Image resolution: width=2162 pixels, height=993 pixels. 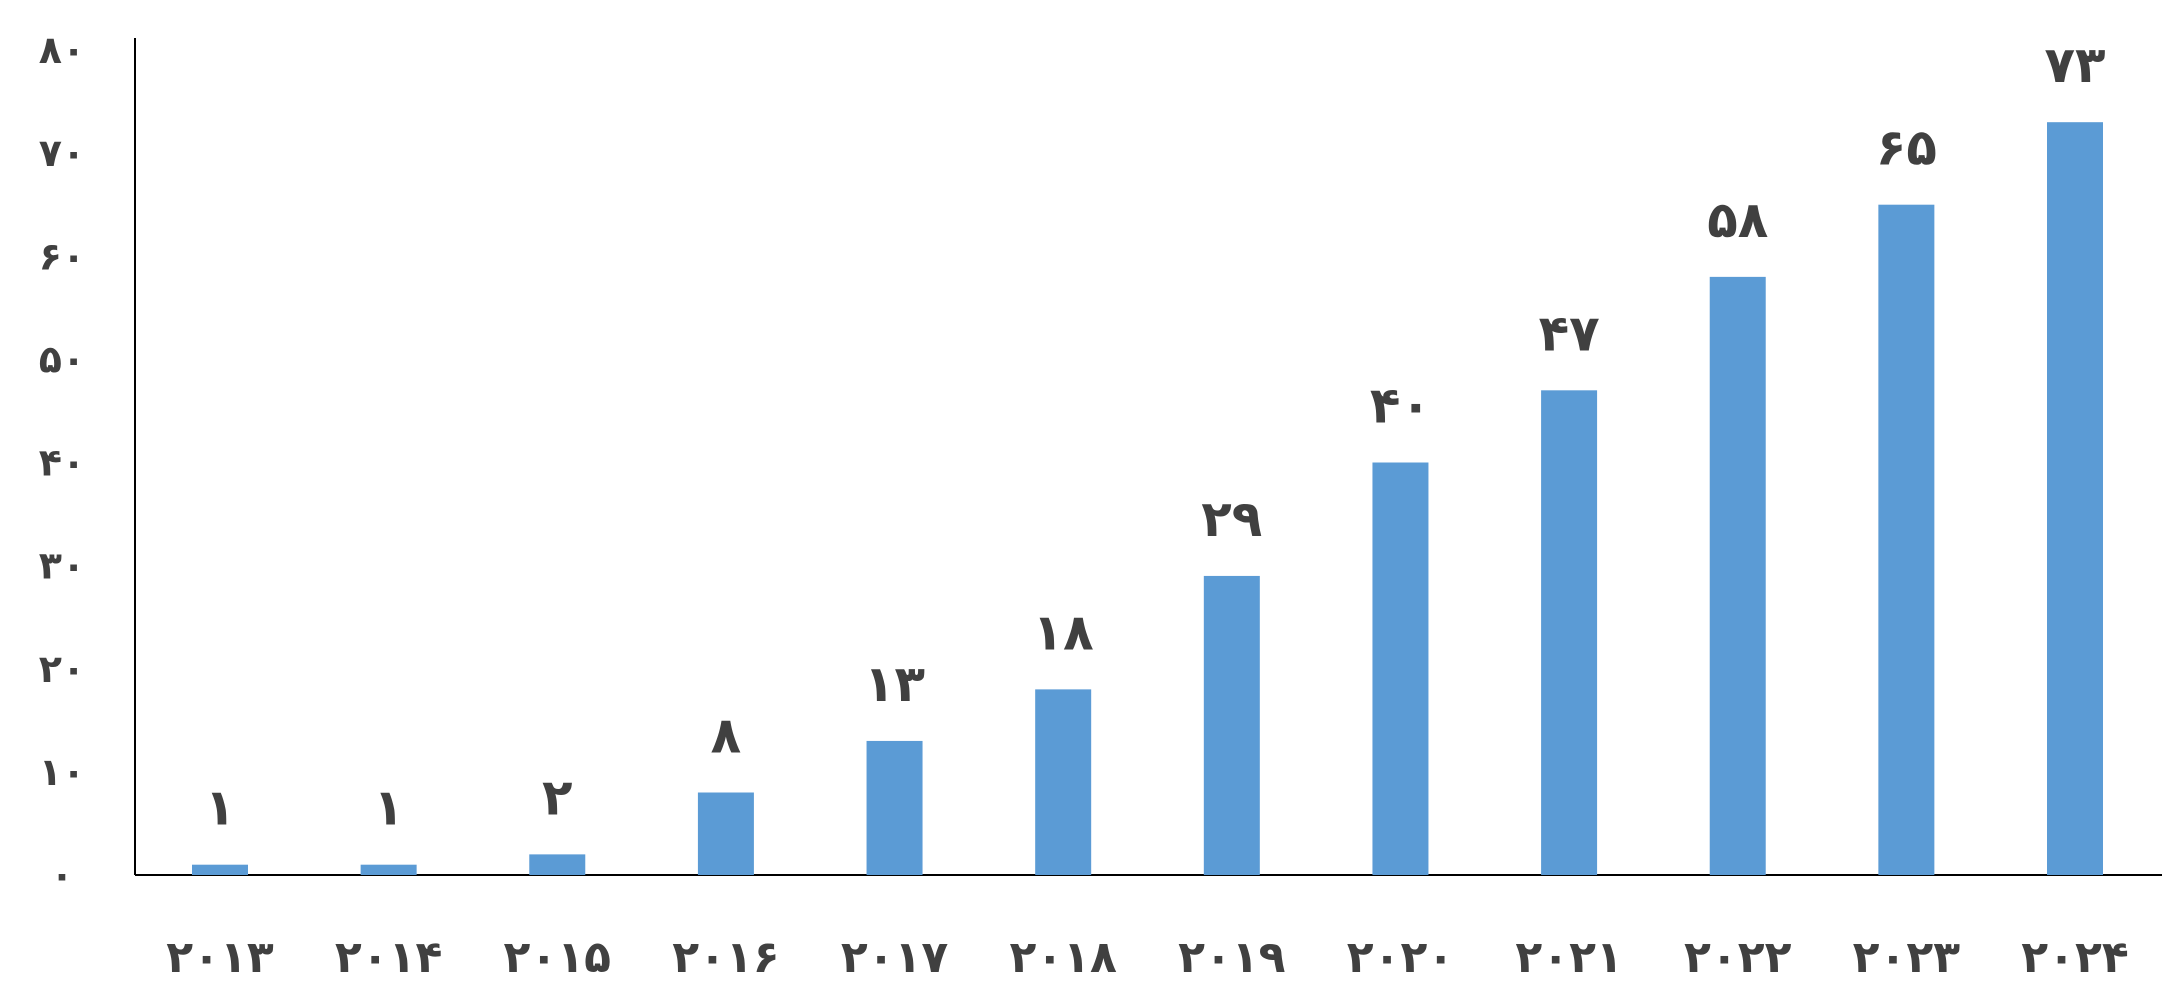 What do you see at coordinates (62, 772) in the screenshot?
I see `y-tick-label: ۱۰` at bounding box center [62, 772].